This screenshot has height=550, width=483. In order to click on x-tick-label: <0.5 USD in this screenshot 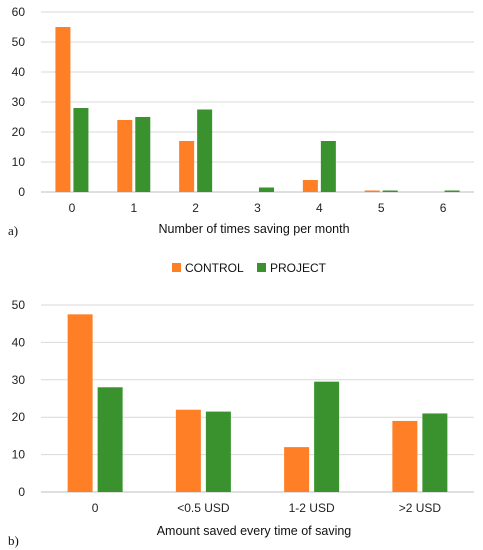, I will do `click(203, 508)`.